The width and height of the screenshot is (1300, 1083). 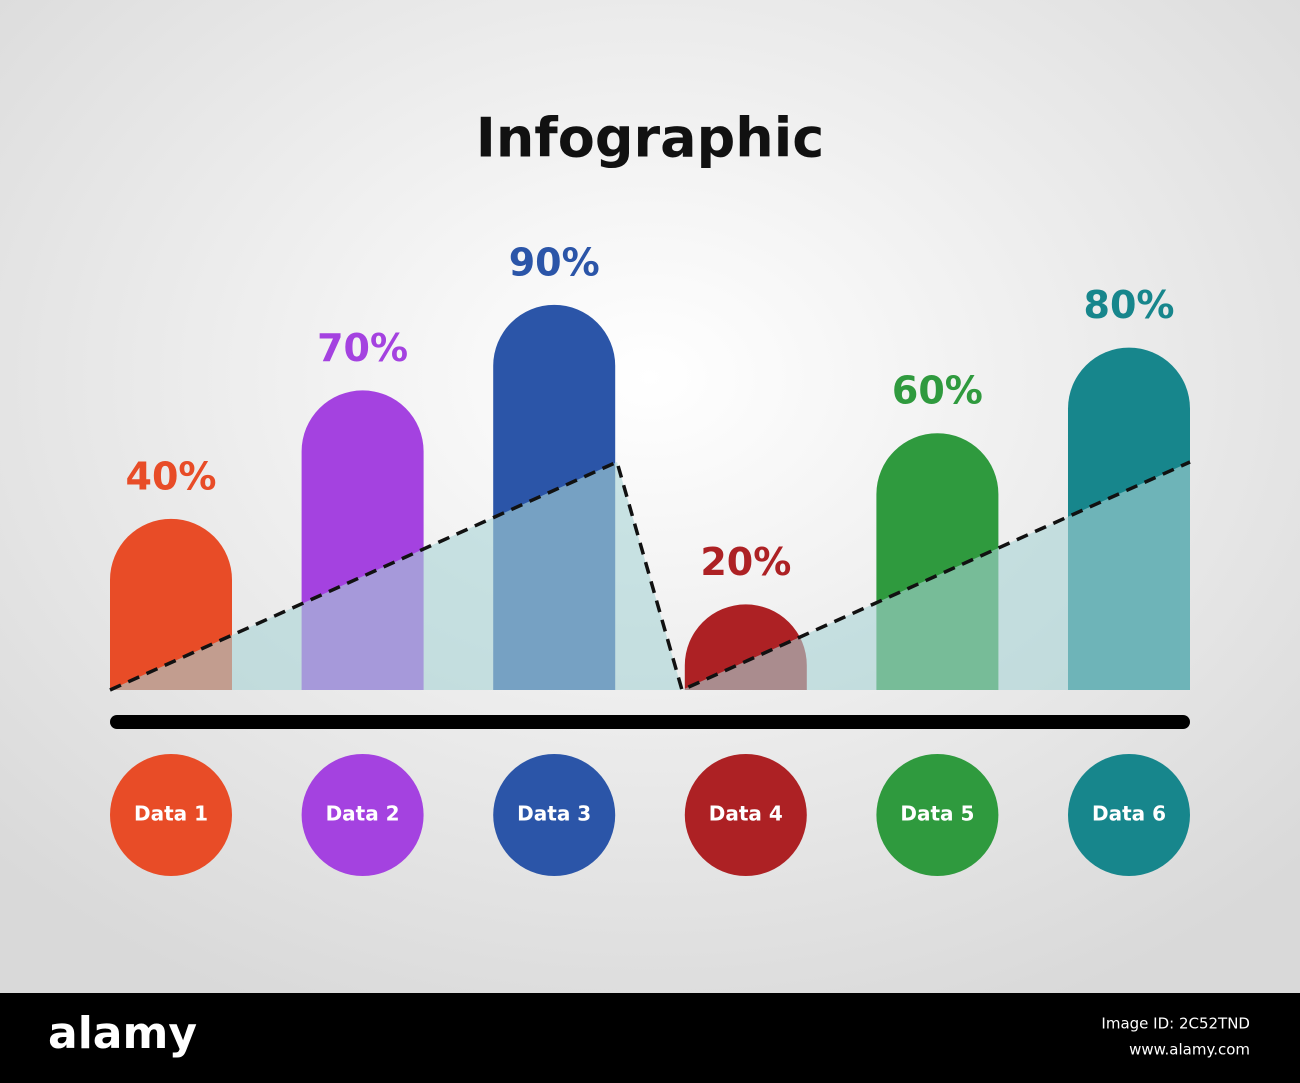 I want to click on value-label: 20%, so click(x=745, y=562).